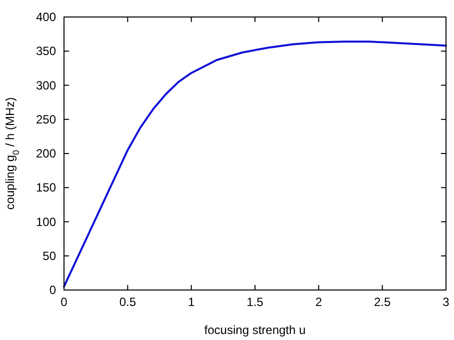 This screenshot has width=454, height=340. I want to click on y-tick-label: 250, so click(46, 119).